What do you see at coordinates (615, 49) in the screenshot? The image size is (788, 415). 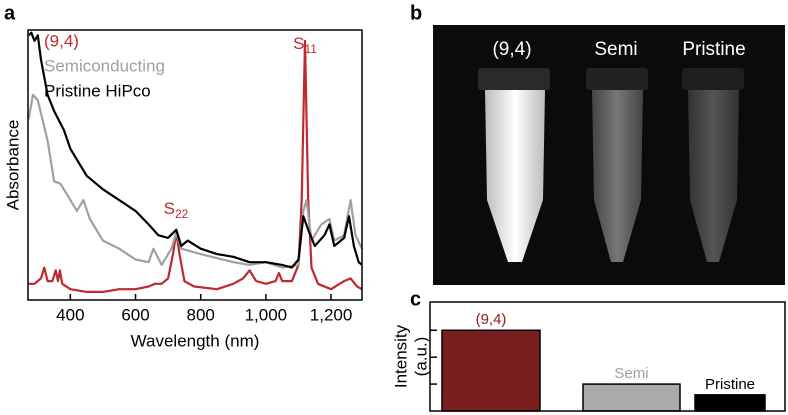 I see `photo-label: Semi` at bounding box center [615, 49].